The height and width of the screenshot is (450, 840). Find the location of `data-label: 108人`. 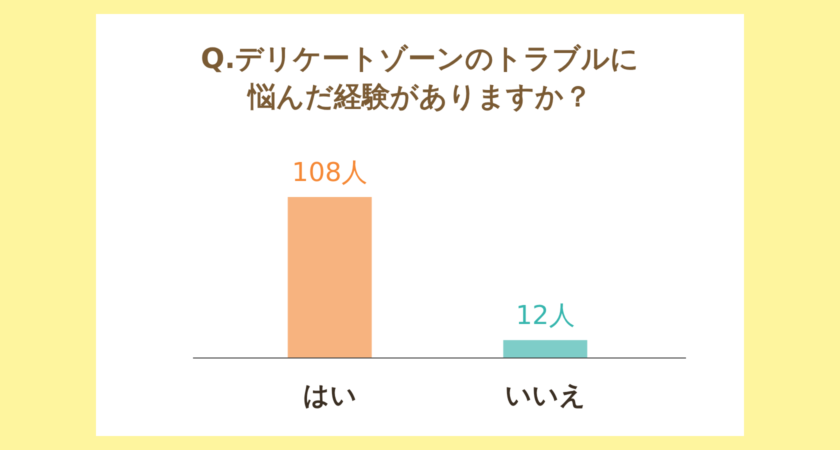

data-label: 108人 is located at coordinates (330, 173).